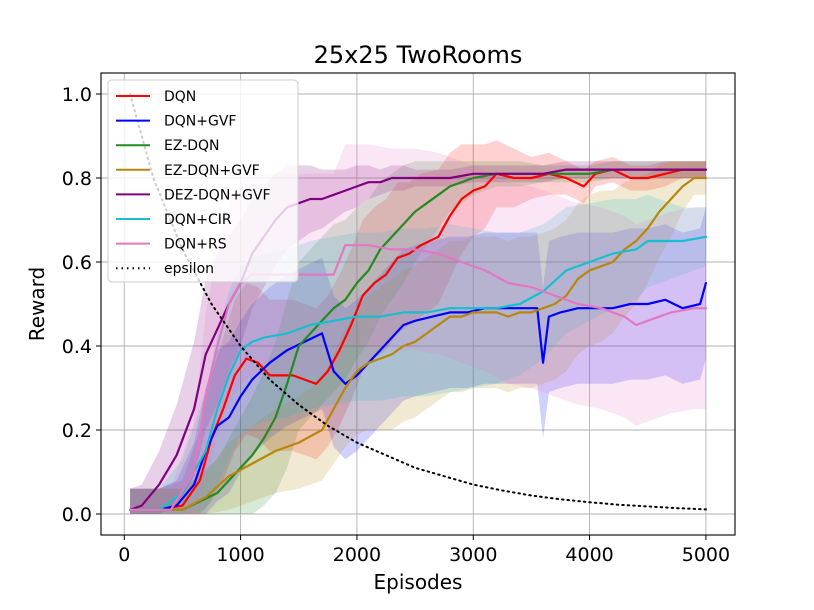 The height and width of the screenshot is (610, 814). Describe the element at coordinates (77, 179) in the screenshot. I see `y-tick-label: 0.8` at that location.